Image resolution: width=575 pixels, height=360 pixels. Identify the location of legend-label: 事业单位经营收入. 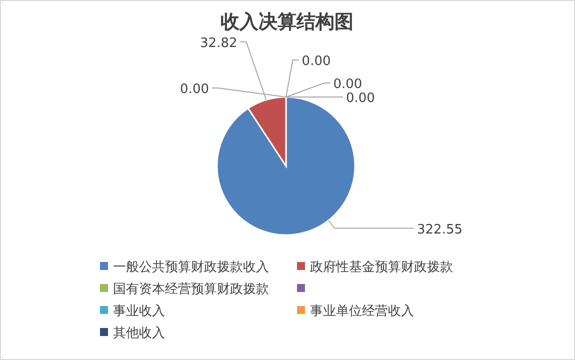
(362, 311).